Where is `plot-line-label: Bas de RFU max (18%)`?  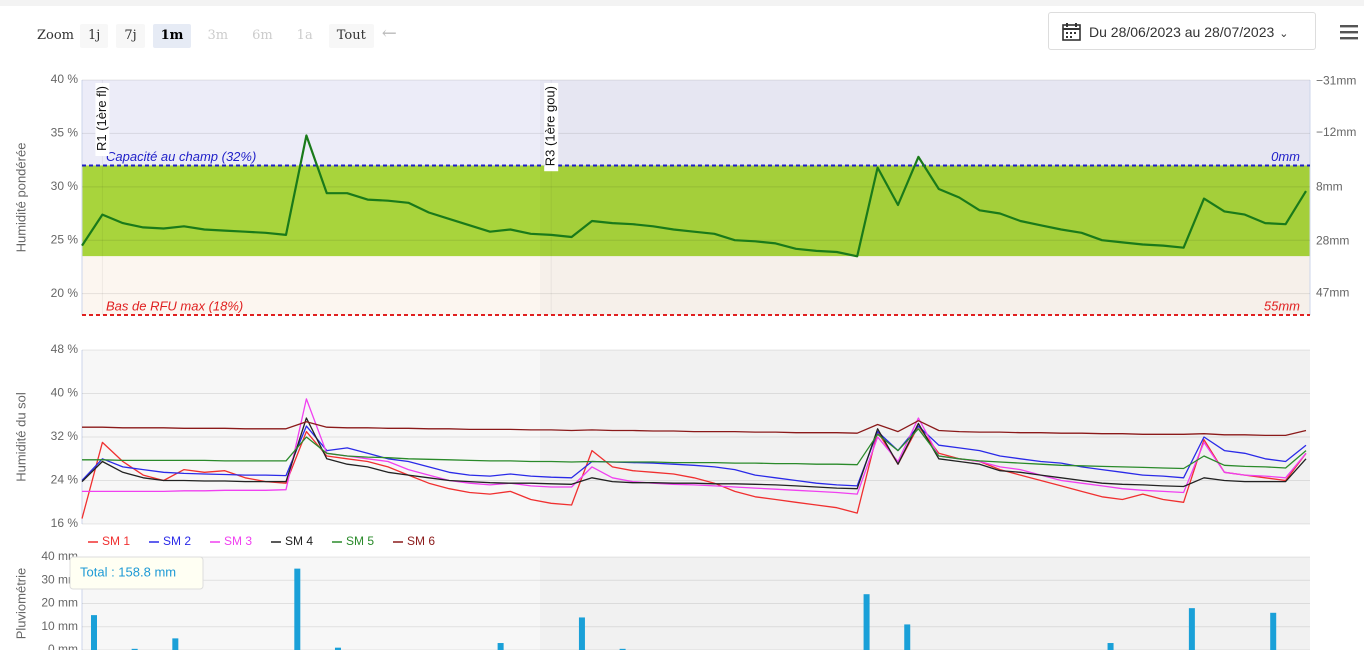 plot-line-label: Bas de RFU max (18%) is located at coordinates (174, 305).